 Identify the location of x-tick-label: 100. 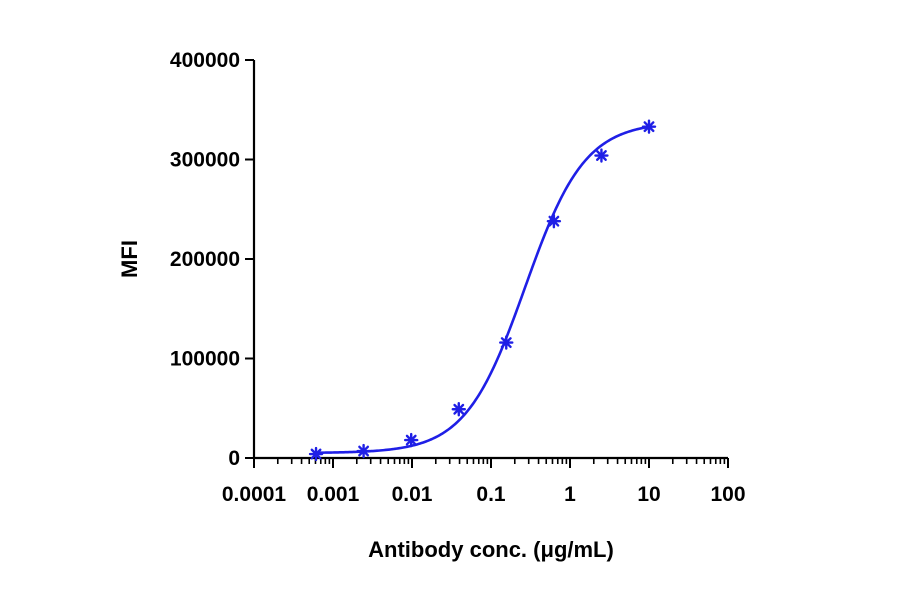
(727, 494).